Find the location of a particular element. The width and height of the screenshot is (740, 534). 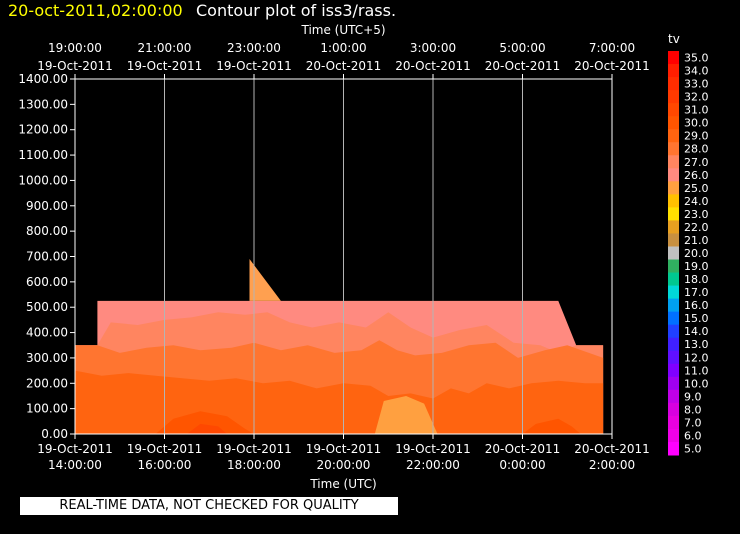

y-tick-label: 300.00 is located at coordinates (47, 358).